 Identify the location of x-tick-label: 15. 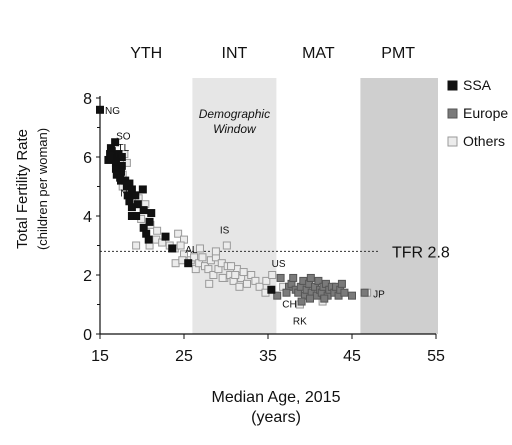
(100, 356).